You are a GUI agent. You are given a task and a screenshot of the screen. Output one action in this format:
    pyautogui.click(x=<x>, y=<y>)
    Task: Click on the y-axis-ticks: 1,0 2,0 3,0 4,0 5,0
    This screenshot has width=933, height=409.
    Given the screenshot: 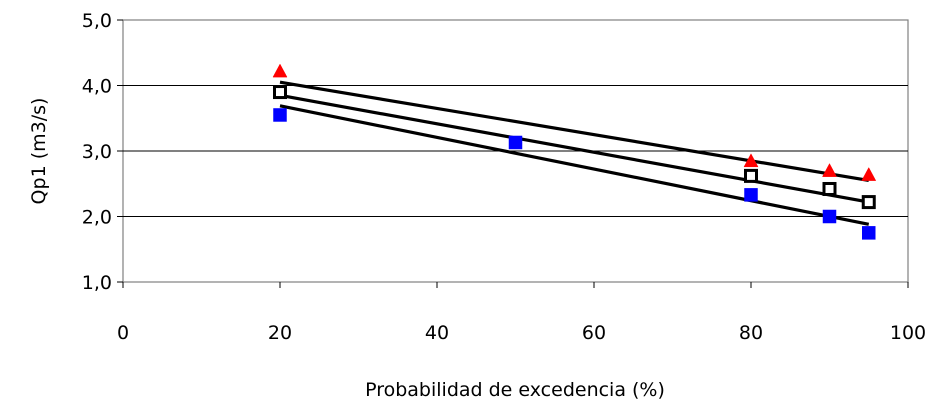 What is the action you would take?
    pyautogui.click(x=102, y=152)
    